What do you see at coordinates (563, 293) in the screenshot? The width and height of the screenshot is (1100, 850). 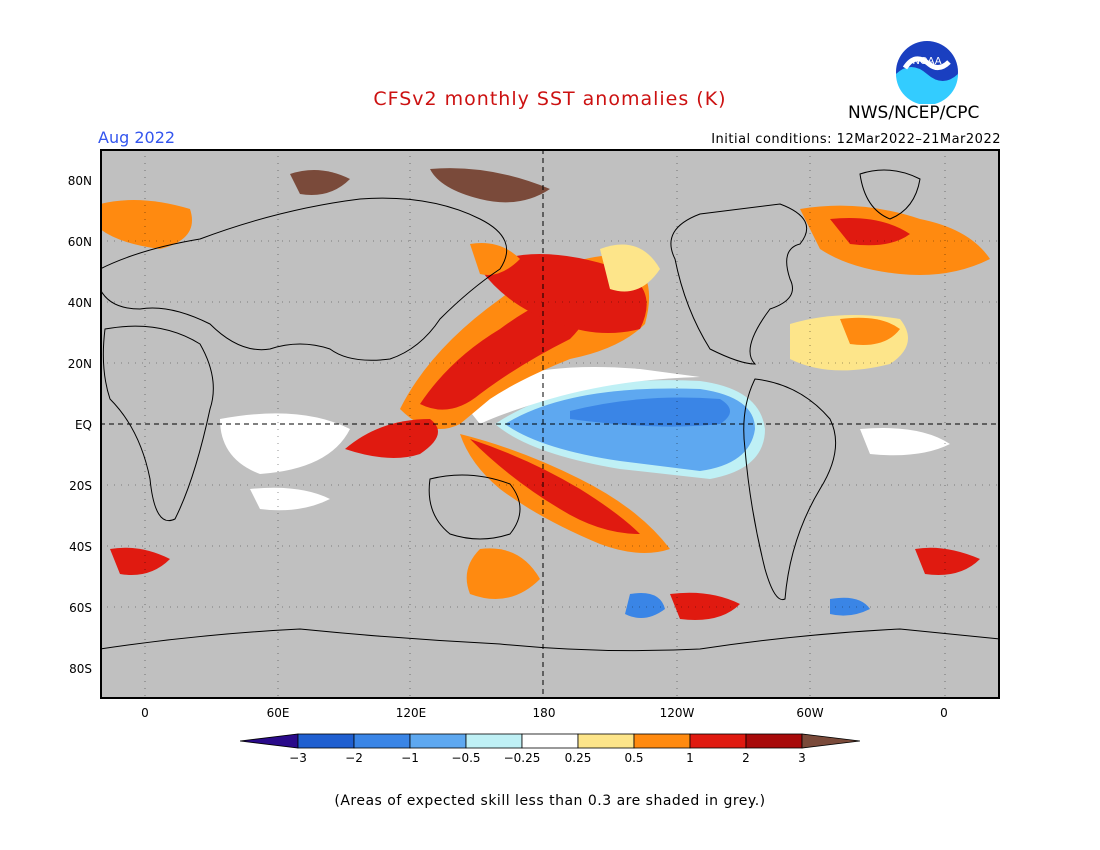 I see `warm-north-pacific` at bounding box center [563, 293].